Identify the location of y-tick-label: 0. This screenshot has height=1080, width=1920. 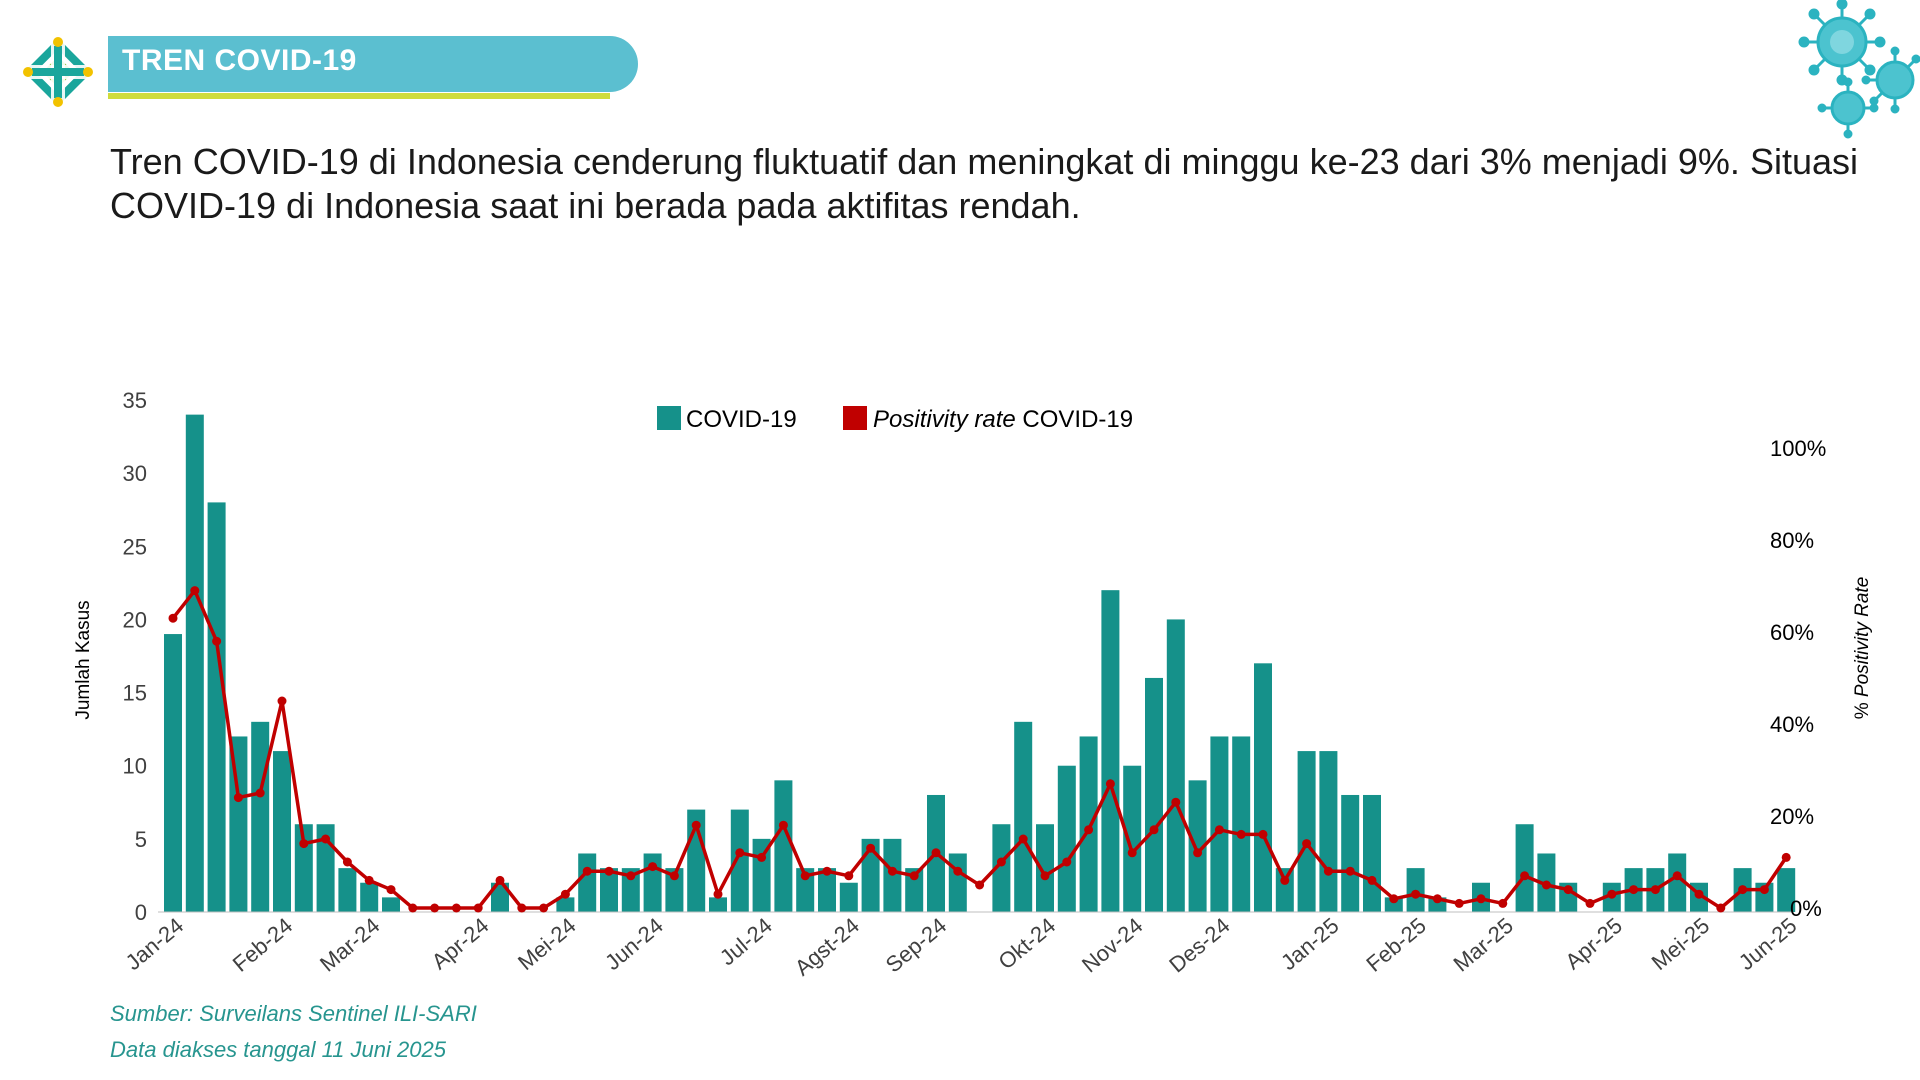
(141, 912).